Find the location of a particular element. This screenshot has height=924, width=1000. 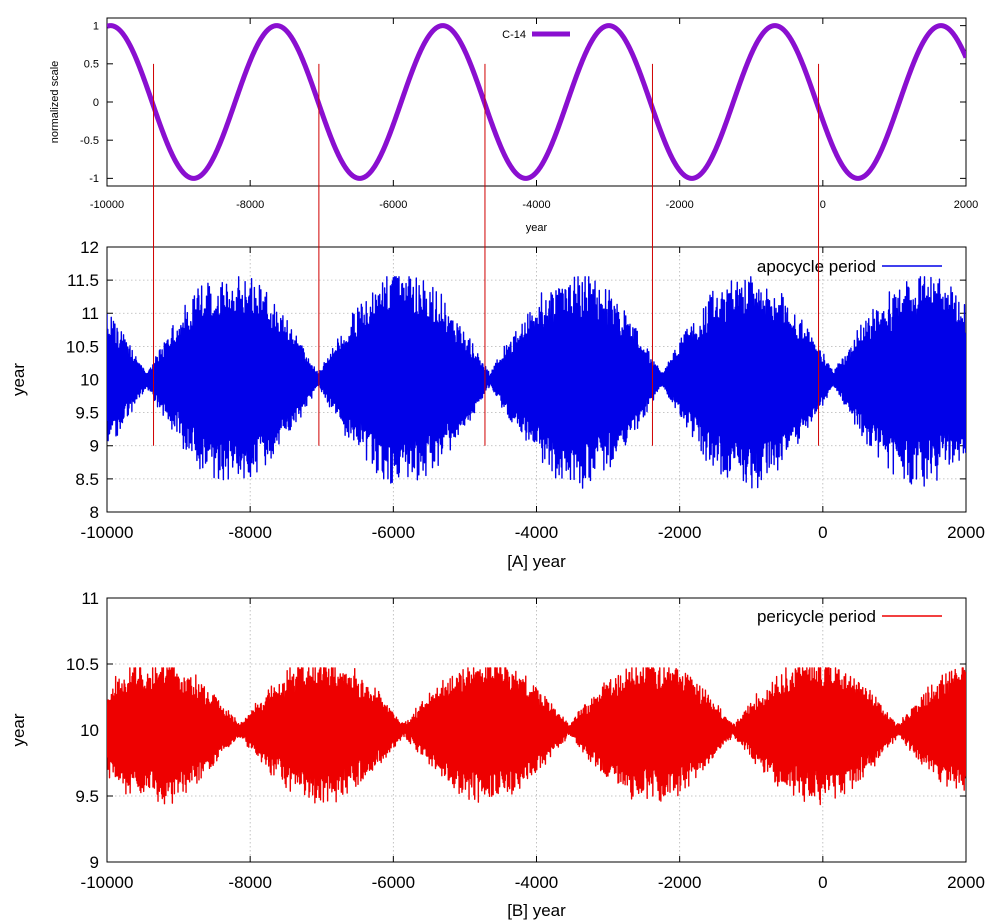

y-tick-label: 12 is located at coordinates (89, 247).